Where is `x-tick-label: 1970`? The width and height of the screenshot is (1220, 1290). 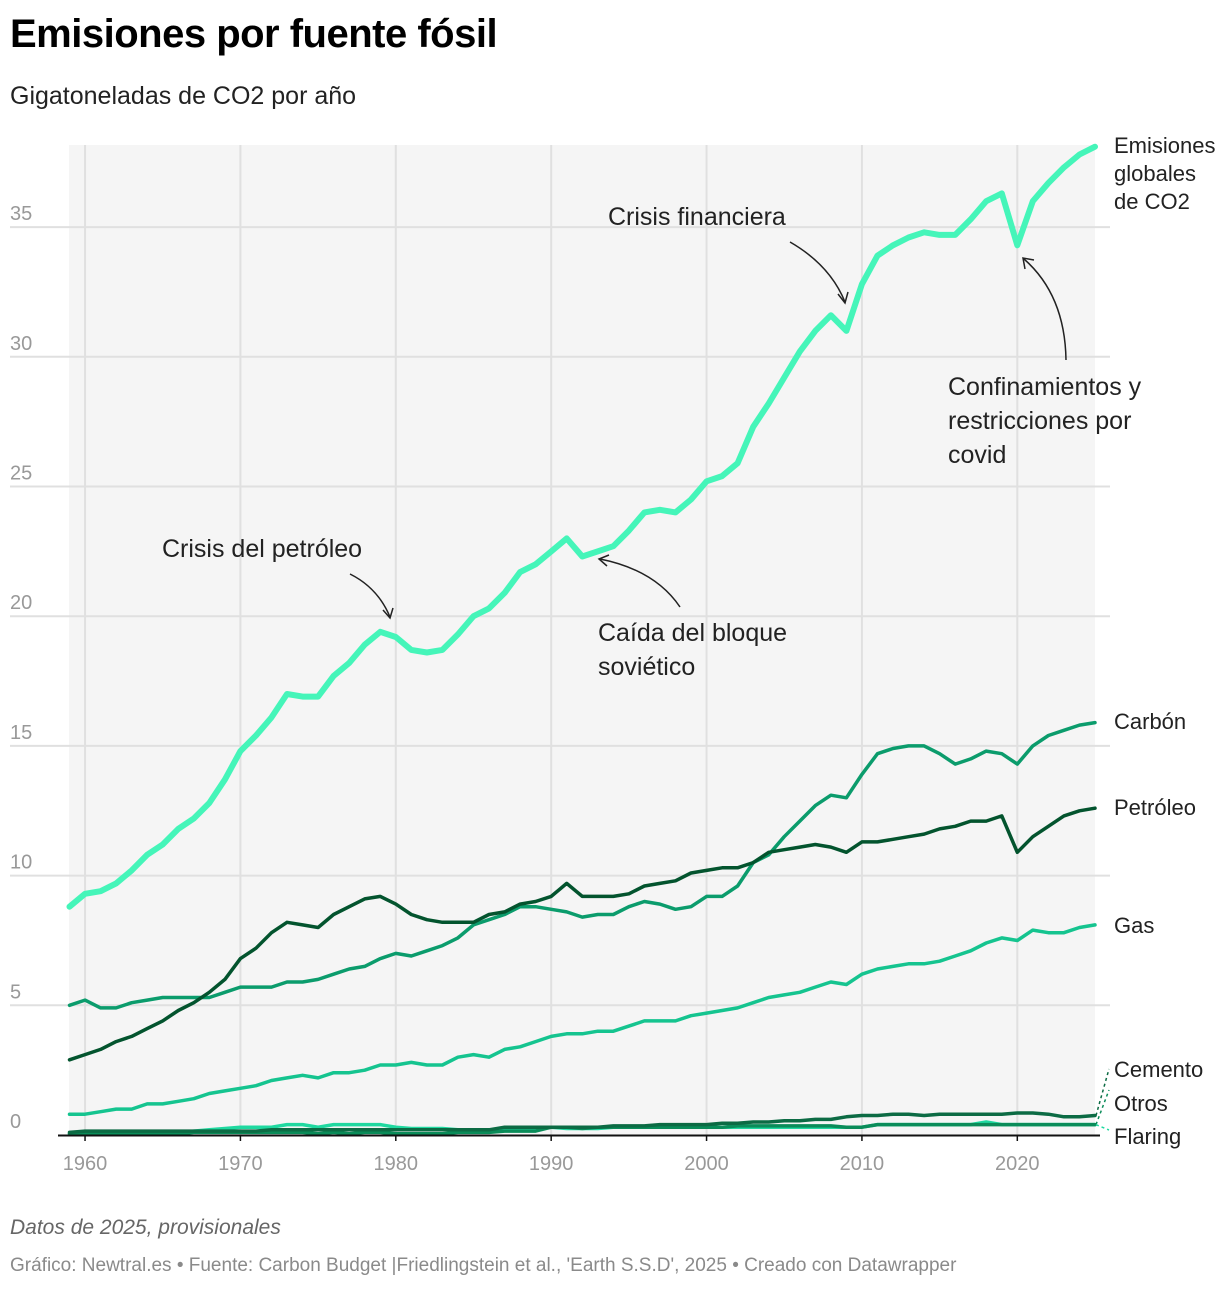
x-tick-label: 1970 is located at coordinates (240, 1164).